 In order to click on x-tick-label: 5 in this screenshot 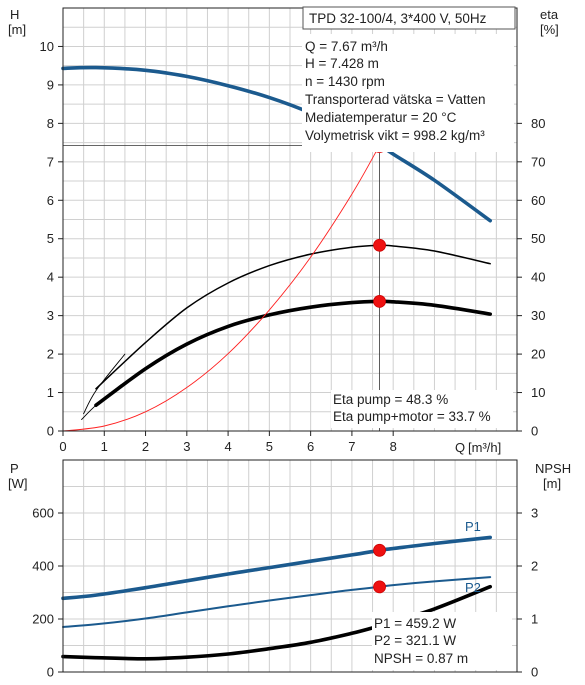, I will do `click(269, 446)`.